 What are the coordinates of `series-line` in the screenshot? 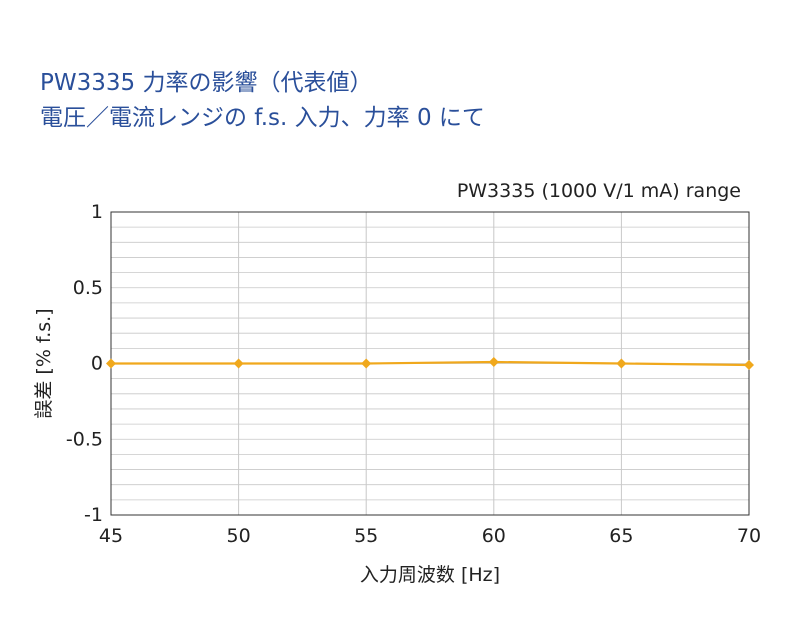 It's located at (430, 363).